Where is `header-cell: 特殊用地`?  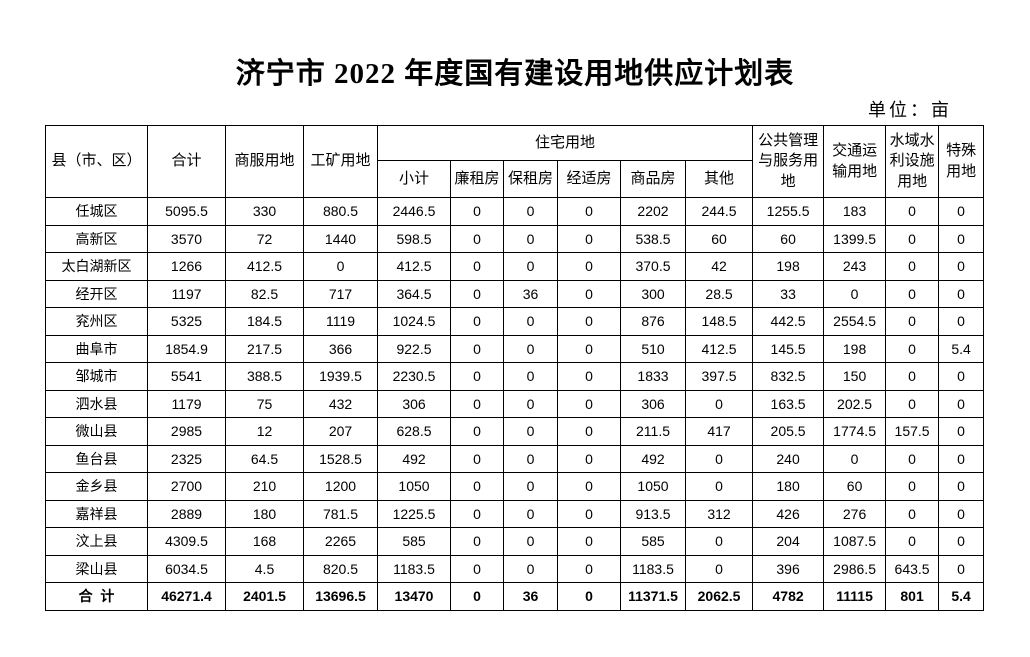 header-cell: 特殊用地 is located at coordinates (961, 161).